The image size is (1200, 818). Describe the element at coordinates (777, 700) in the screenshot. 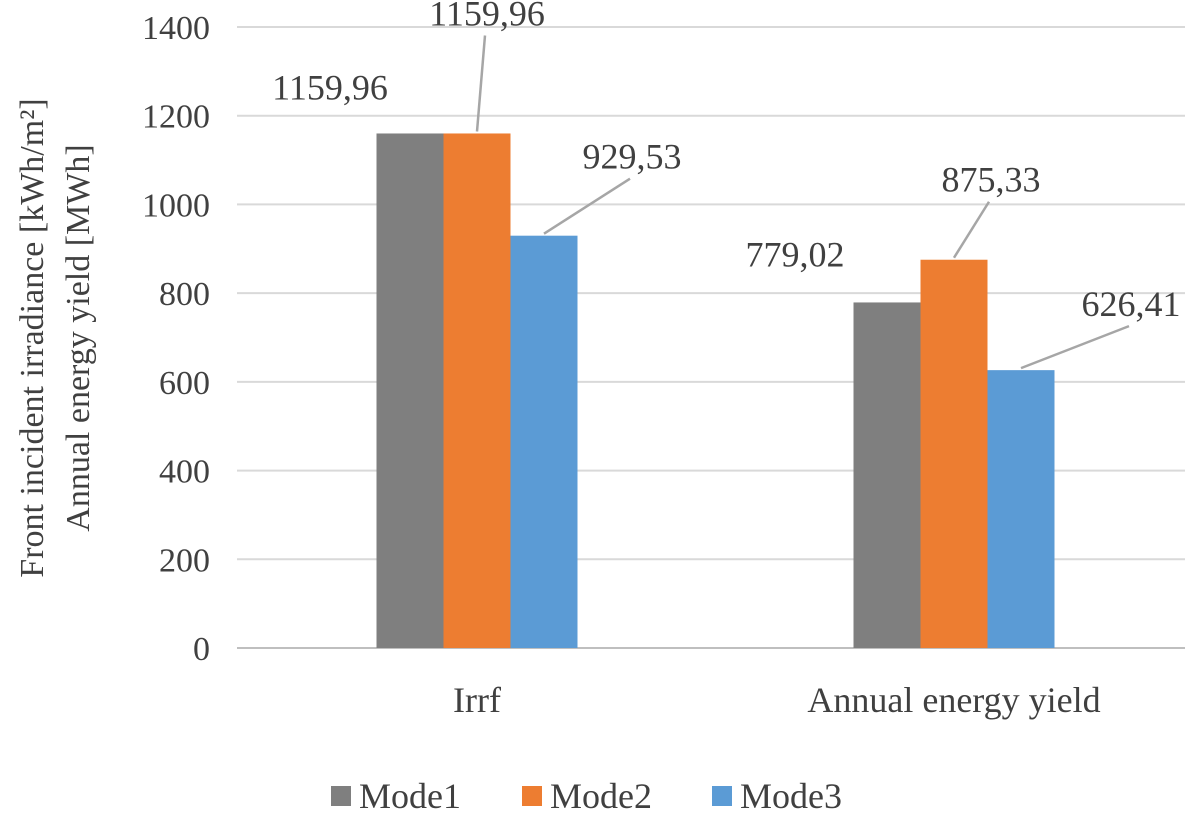

I see `x-axis-categories: Irrf Annual energy yield` at that location.